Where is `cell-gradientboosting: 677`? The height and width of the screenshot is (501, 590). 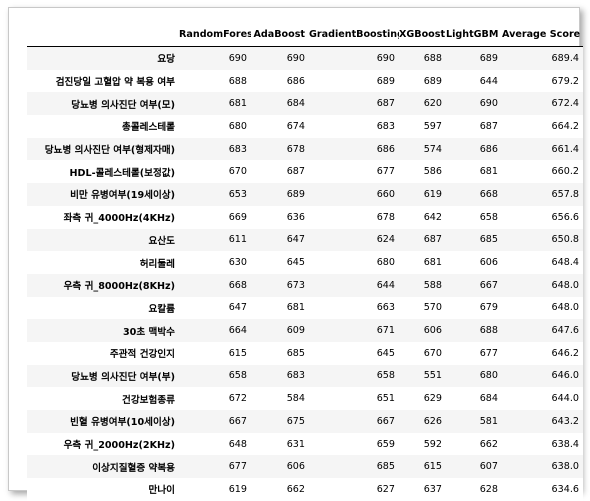 cell-gradientboosting: 677 is located at coordinates (385, 172).